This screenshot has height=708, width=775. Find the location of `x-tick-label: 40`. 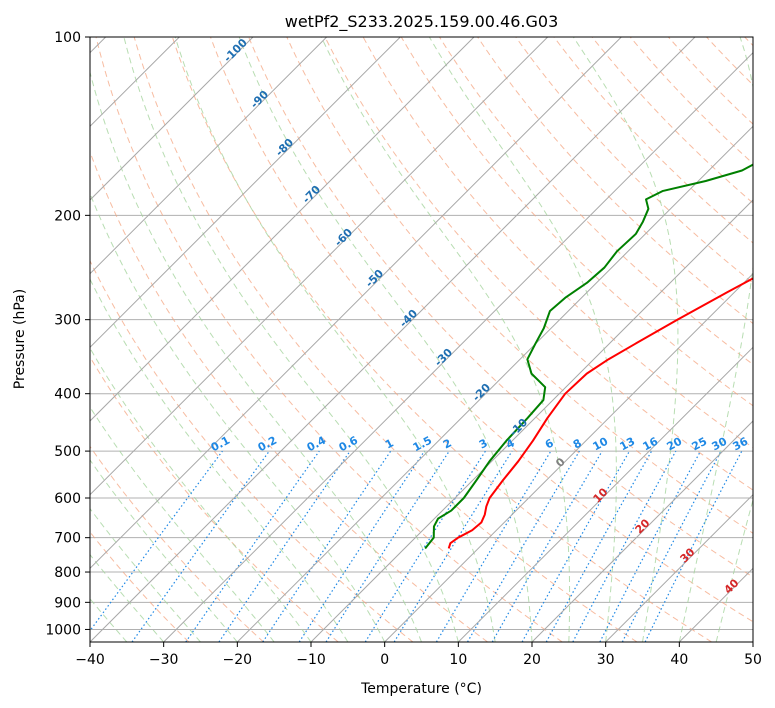

x-tick-label: 40 is located at coordinates (679, 660).